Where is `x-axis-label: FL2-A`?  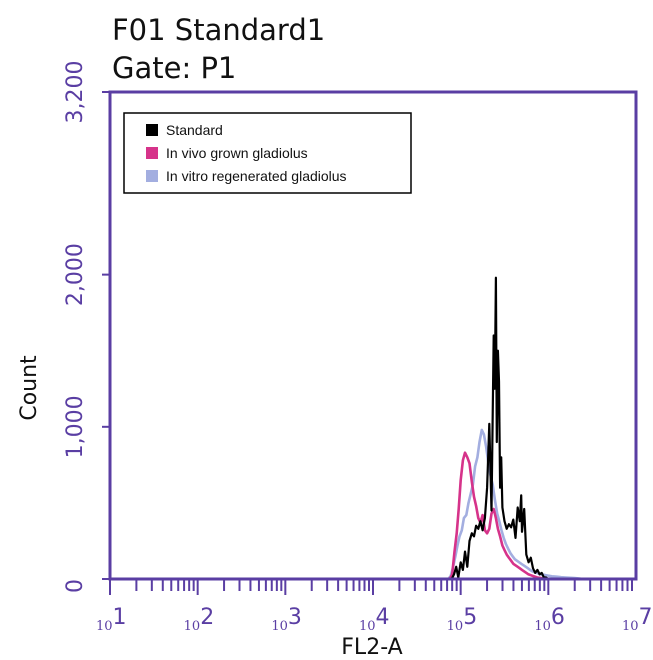 x-axis-label: FL2-A is located at coordinates (371, 647).